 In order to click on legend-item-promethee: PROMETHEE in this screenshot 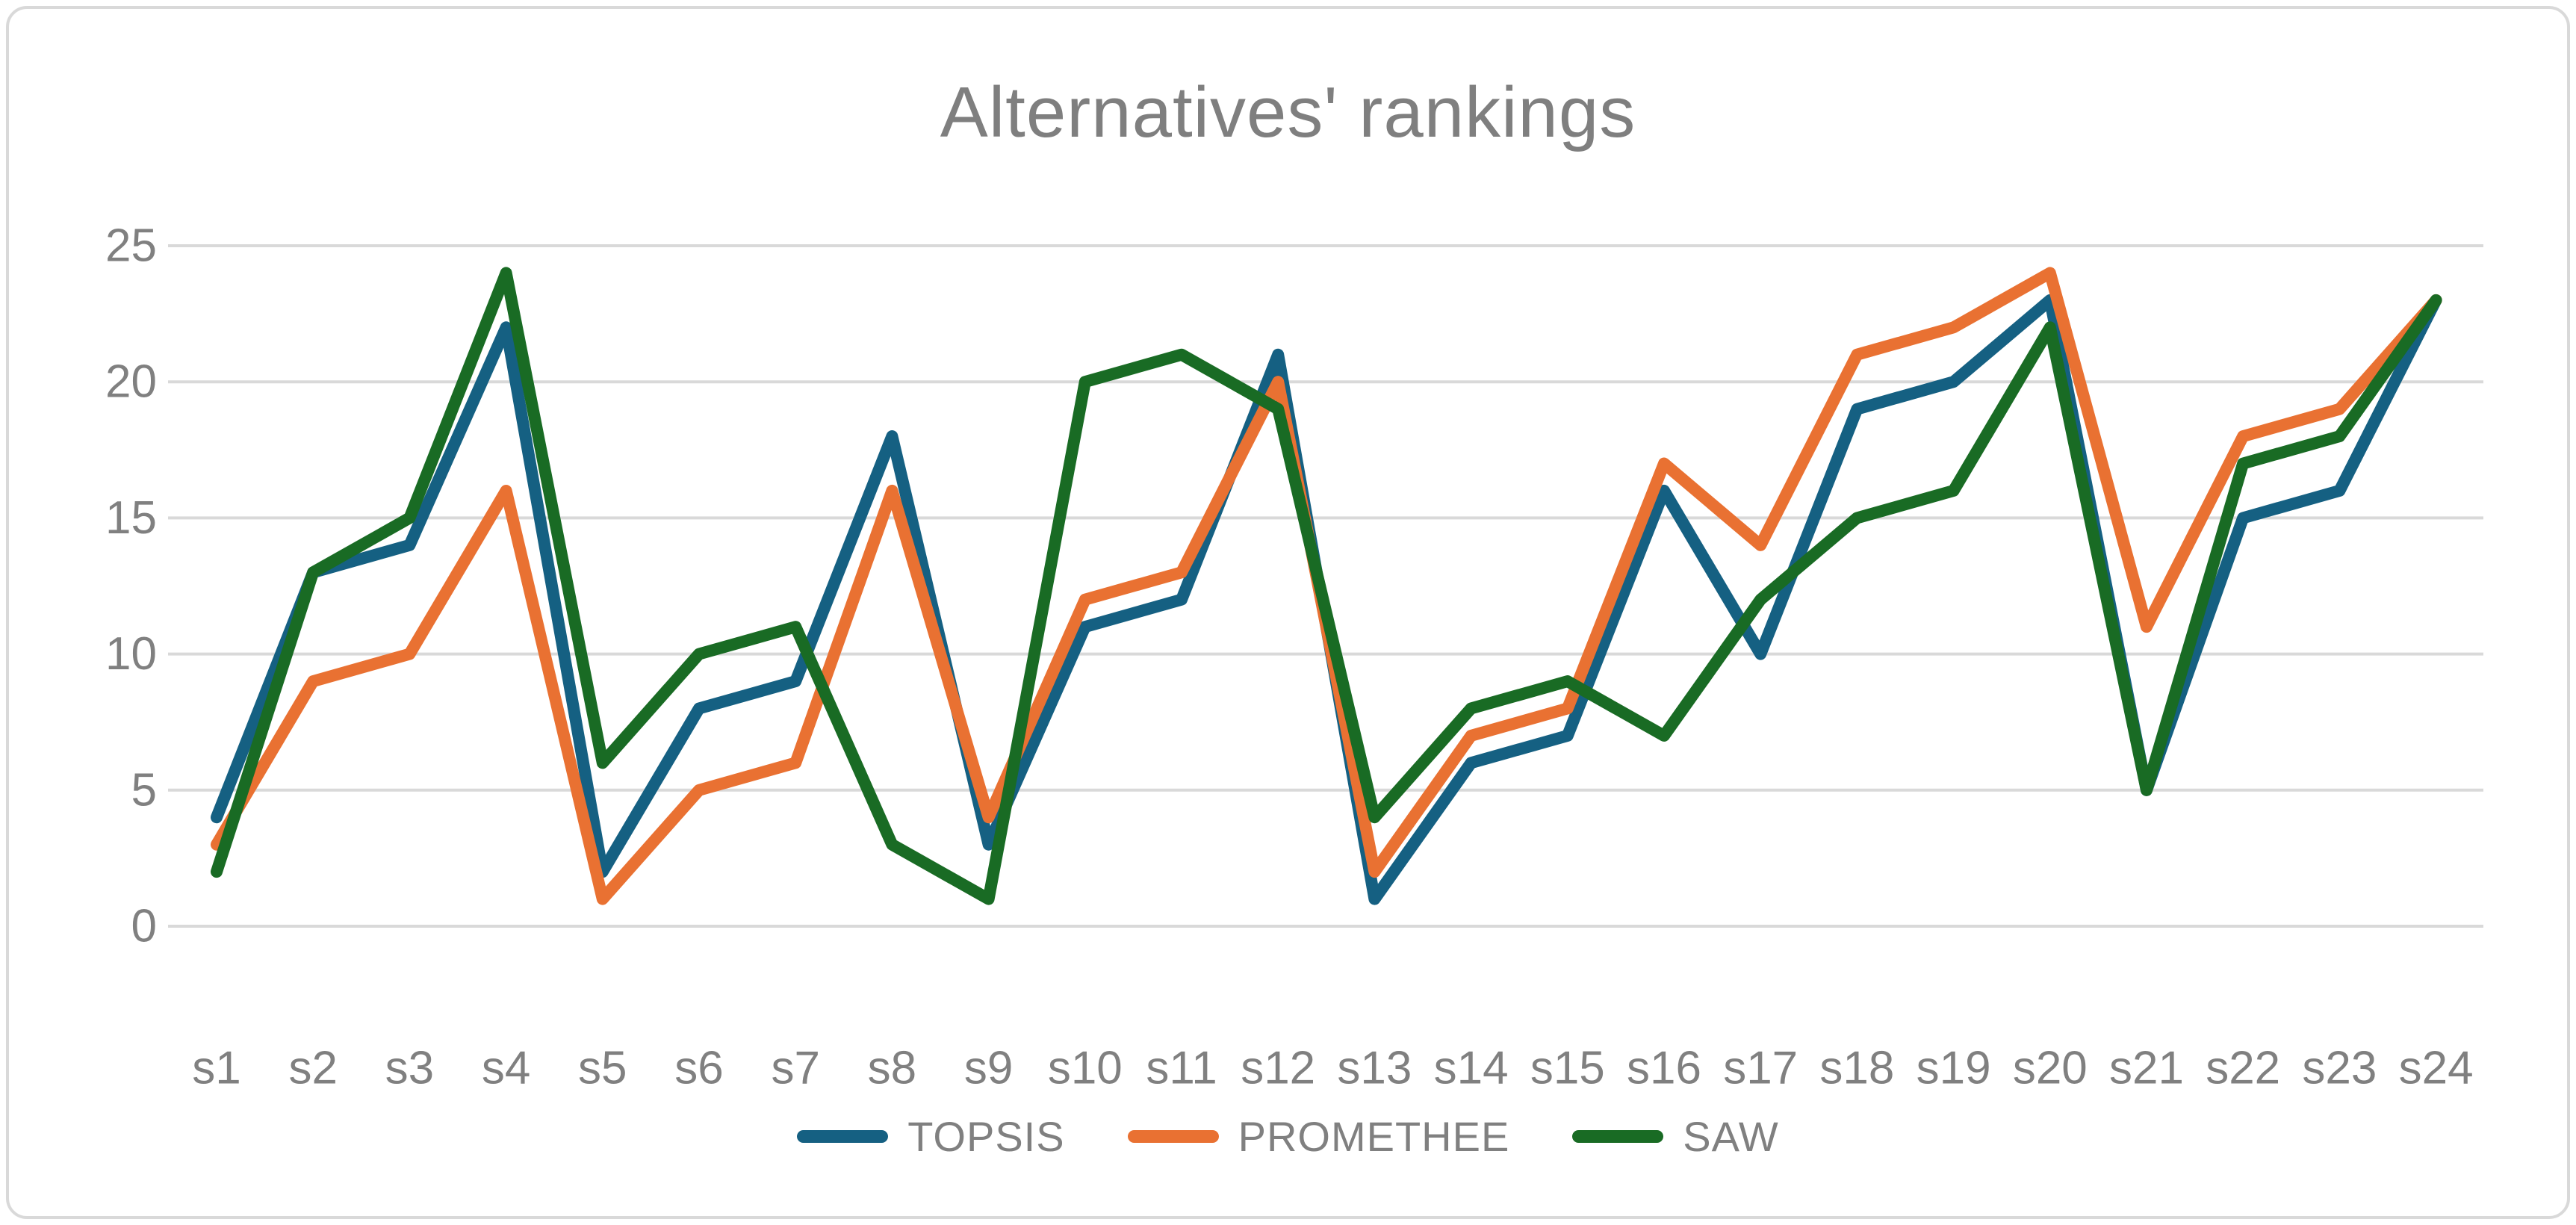, I will do `click(1318, 1136)`.